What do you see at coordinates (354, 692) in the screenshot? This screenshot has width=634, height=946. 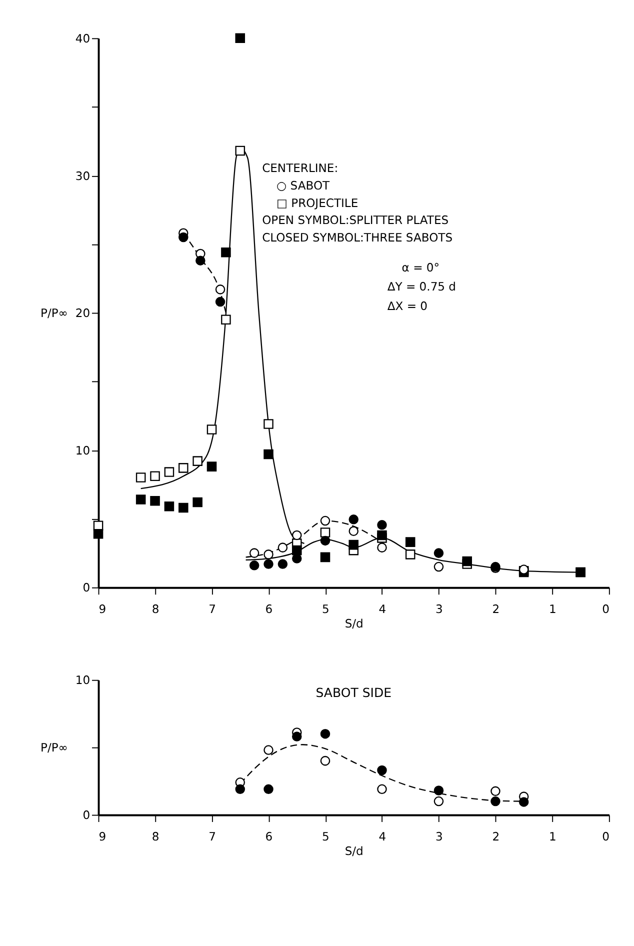 I see `chart-title: SABOT SIDE` at bounding box center [354, 692].